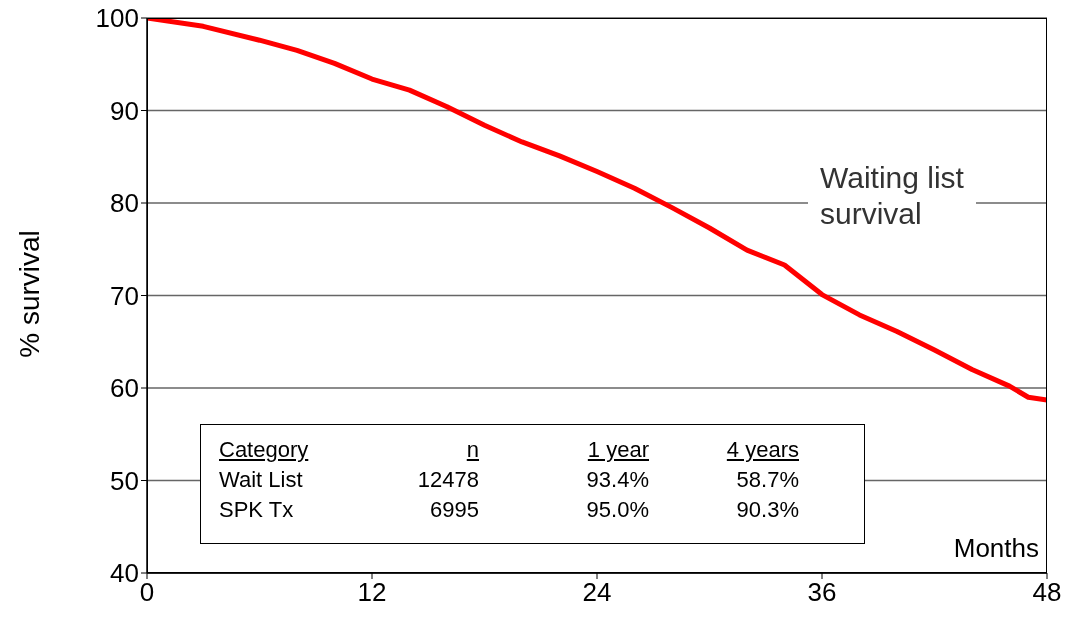  I want to click on y-tick-label: 80, so click(124, 203).